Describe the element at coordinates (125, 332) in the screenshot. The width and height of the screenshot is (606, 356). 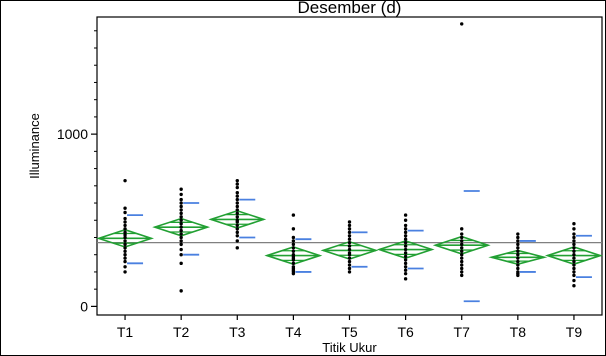
I see `x-tick-label: T1` at that location.